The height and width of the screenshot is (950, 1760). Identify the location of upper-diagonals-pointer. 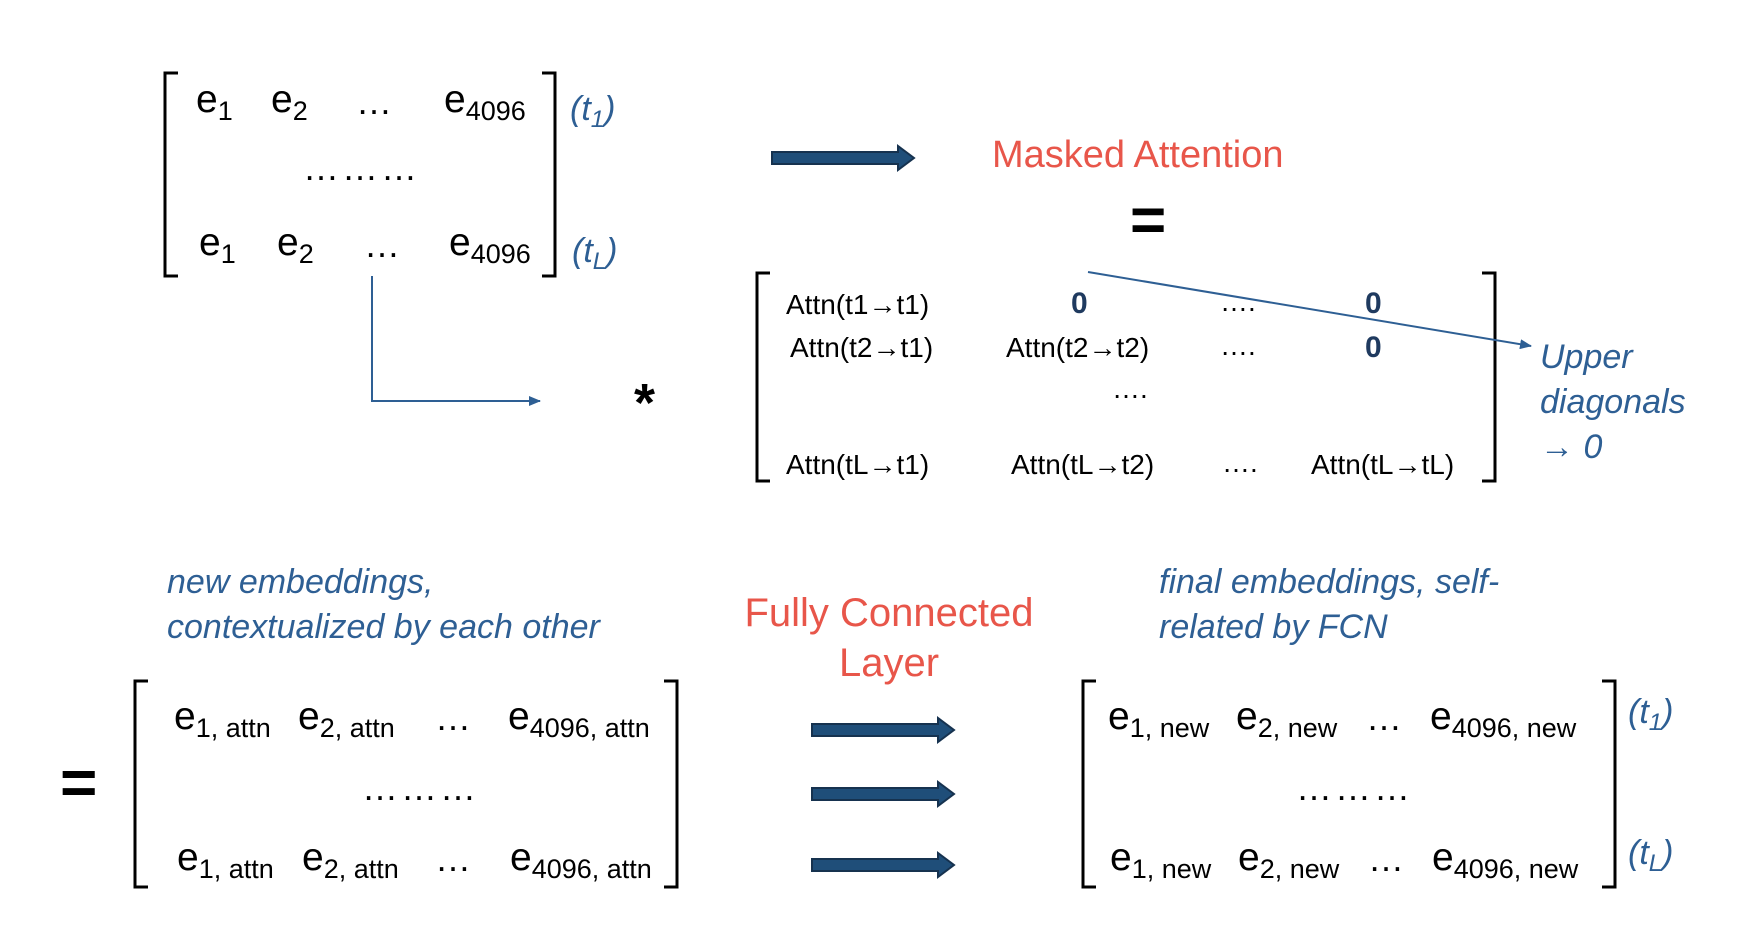
(1309, 310).